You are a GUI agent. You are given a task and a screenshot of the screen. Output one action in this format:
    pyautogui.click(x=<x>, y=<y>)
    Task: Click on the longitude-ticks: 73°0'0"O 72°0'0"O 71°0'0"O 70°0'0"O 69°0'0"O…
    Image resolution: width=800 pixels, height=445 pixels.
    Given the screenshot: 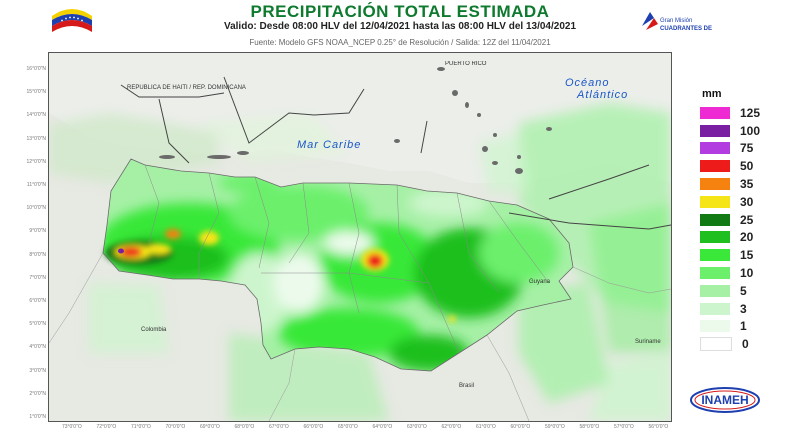 What is the action you would take?
    pyautogui.click(x=359, y=430)
    